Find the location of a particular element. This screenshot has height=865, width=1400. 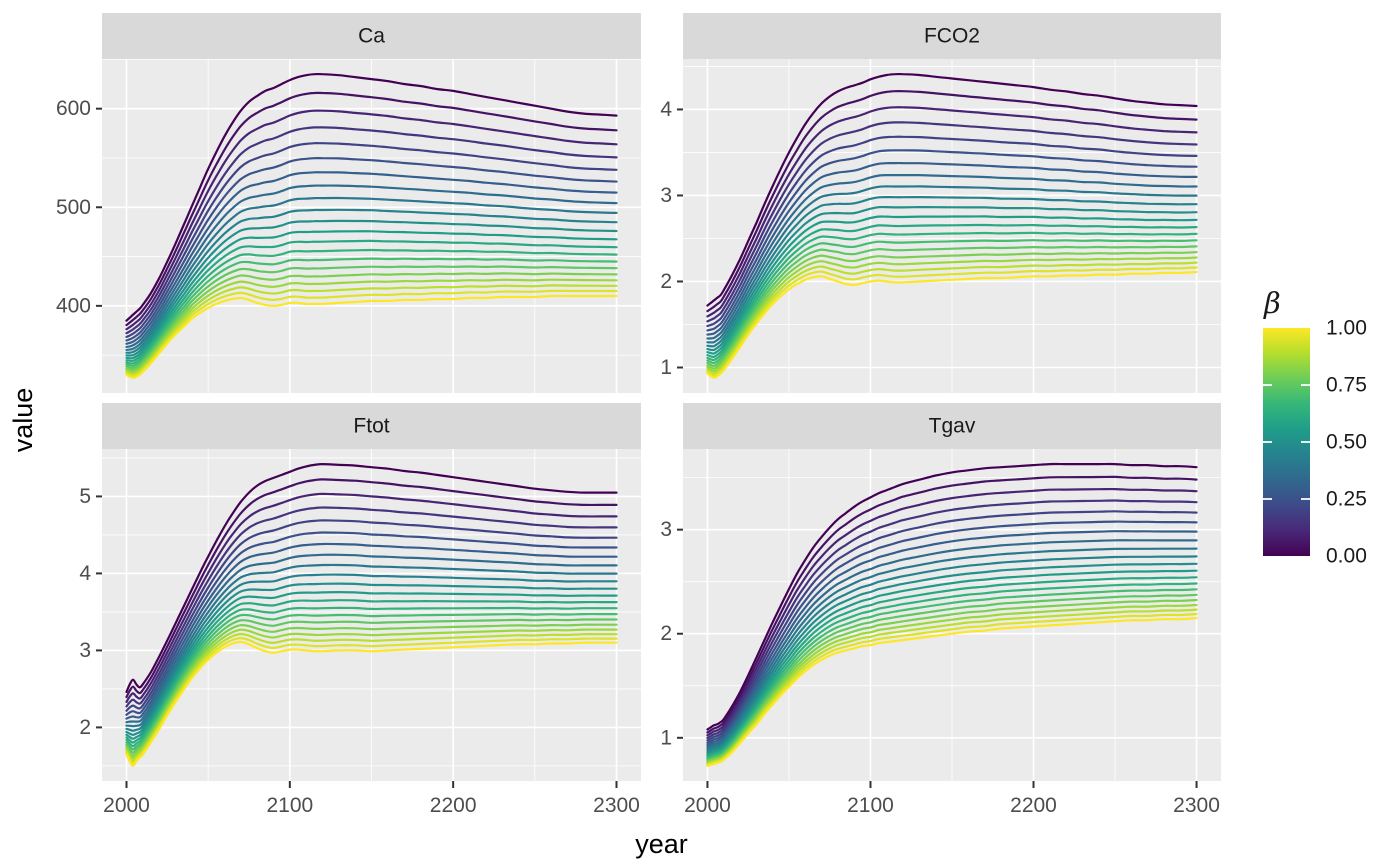

line-ca-beta-0.25 is located at coordinates (371, 249).